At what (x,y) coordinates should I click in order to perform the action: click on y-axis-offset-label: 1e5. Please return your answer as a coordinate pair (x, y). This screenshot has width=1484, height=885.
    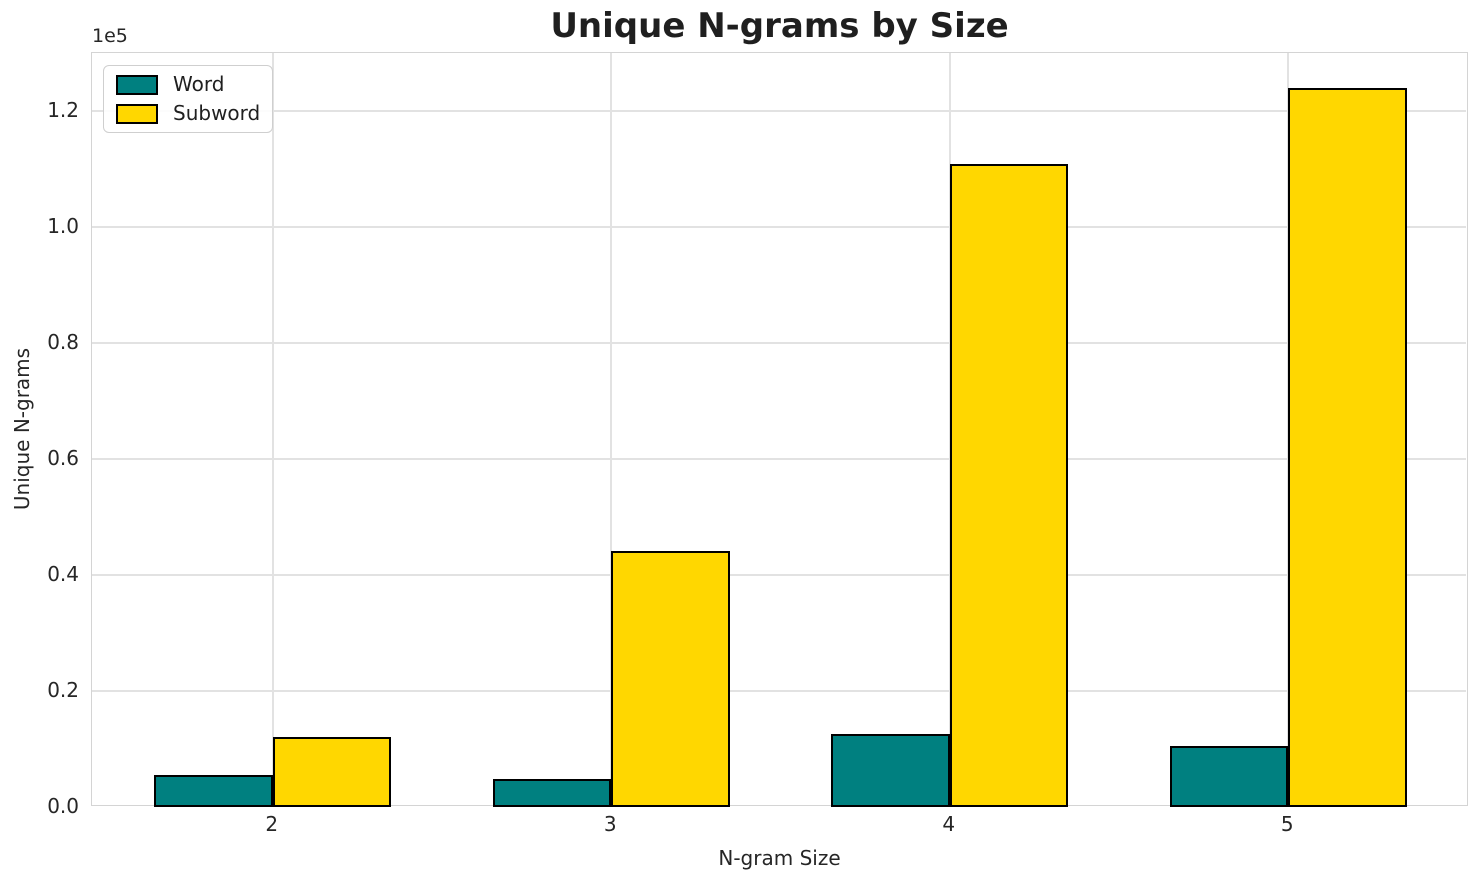
    Looking at the image, I should click on (110, 36).